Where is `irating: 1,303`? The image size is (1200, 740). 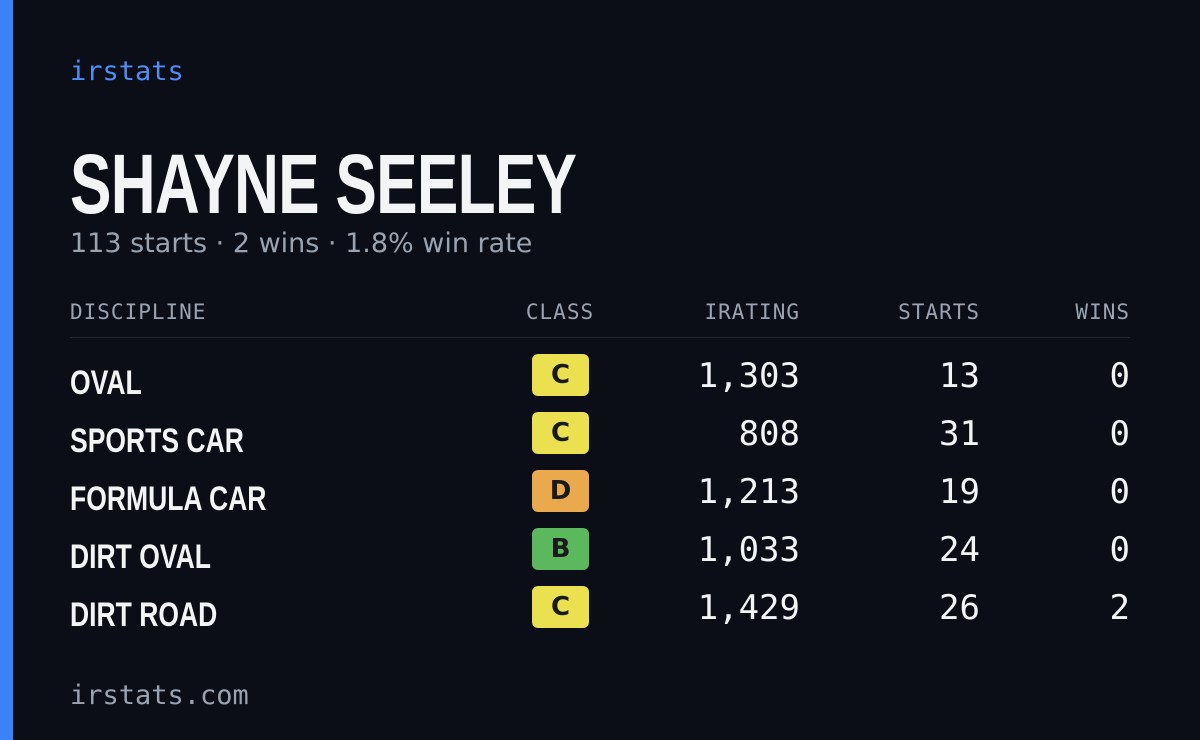
irating: 1,303 is located at coordinates (748, 376).